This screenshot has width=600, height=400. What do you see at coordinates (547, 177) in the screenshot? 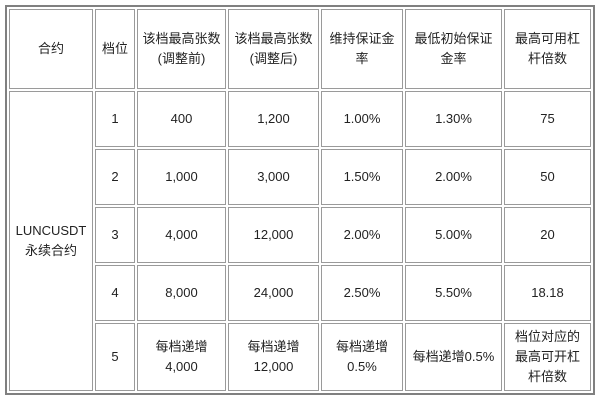
I see `max-leverage-cell: 50` at bounding box center [547, 177].